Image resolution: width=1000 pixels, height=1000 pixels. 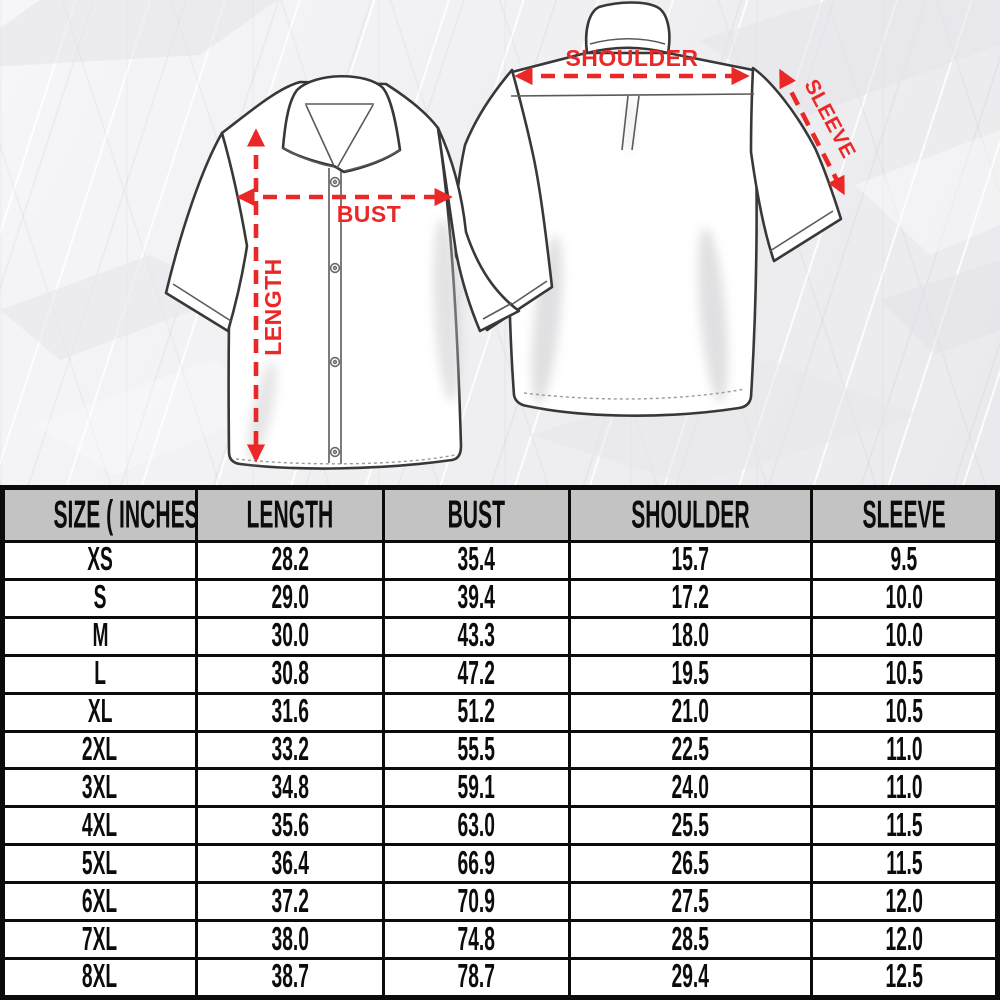 What do you see at coordinates (335, 317) in the screenshot?
I see `buttons` at bounding box center [335, 317].